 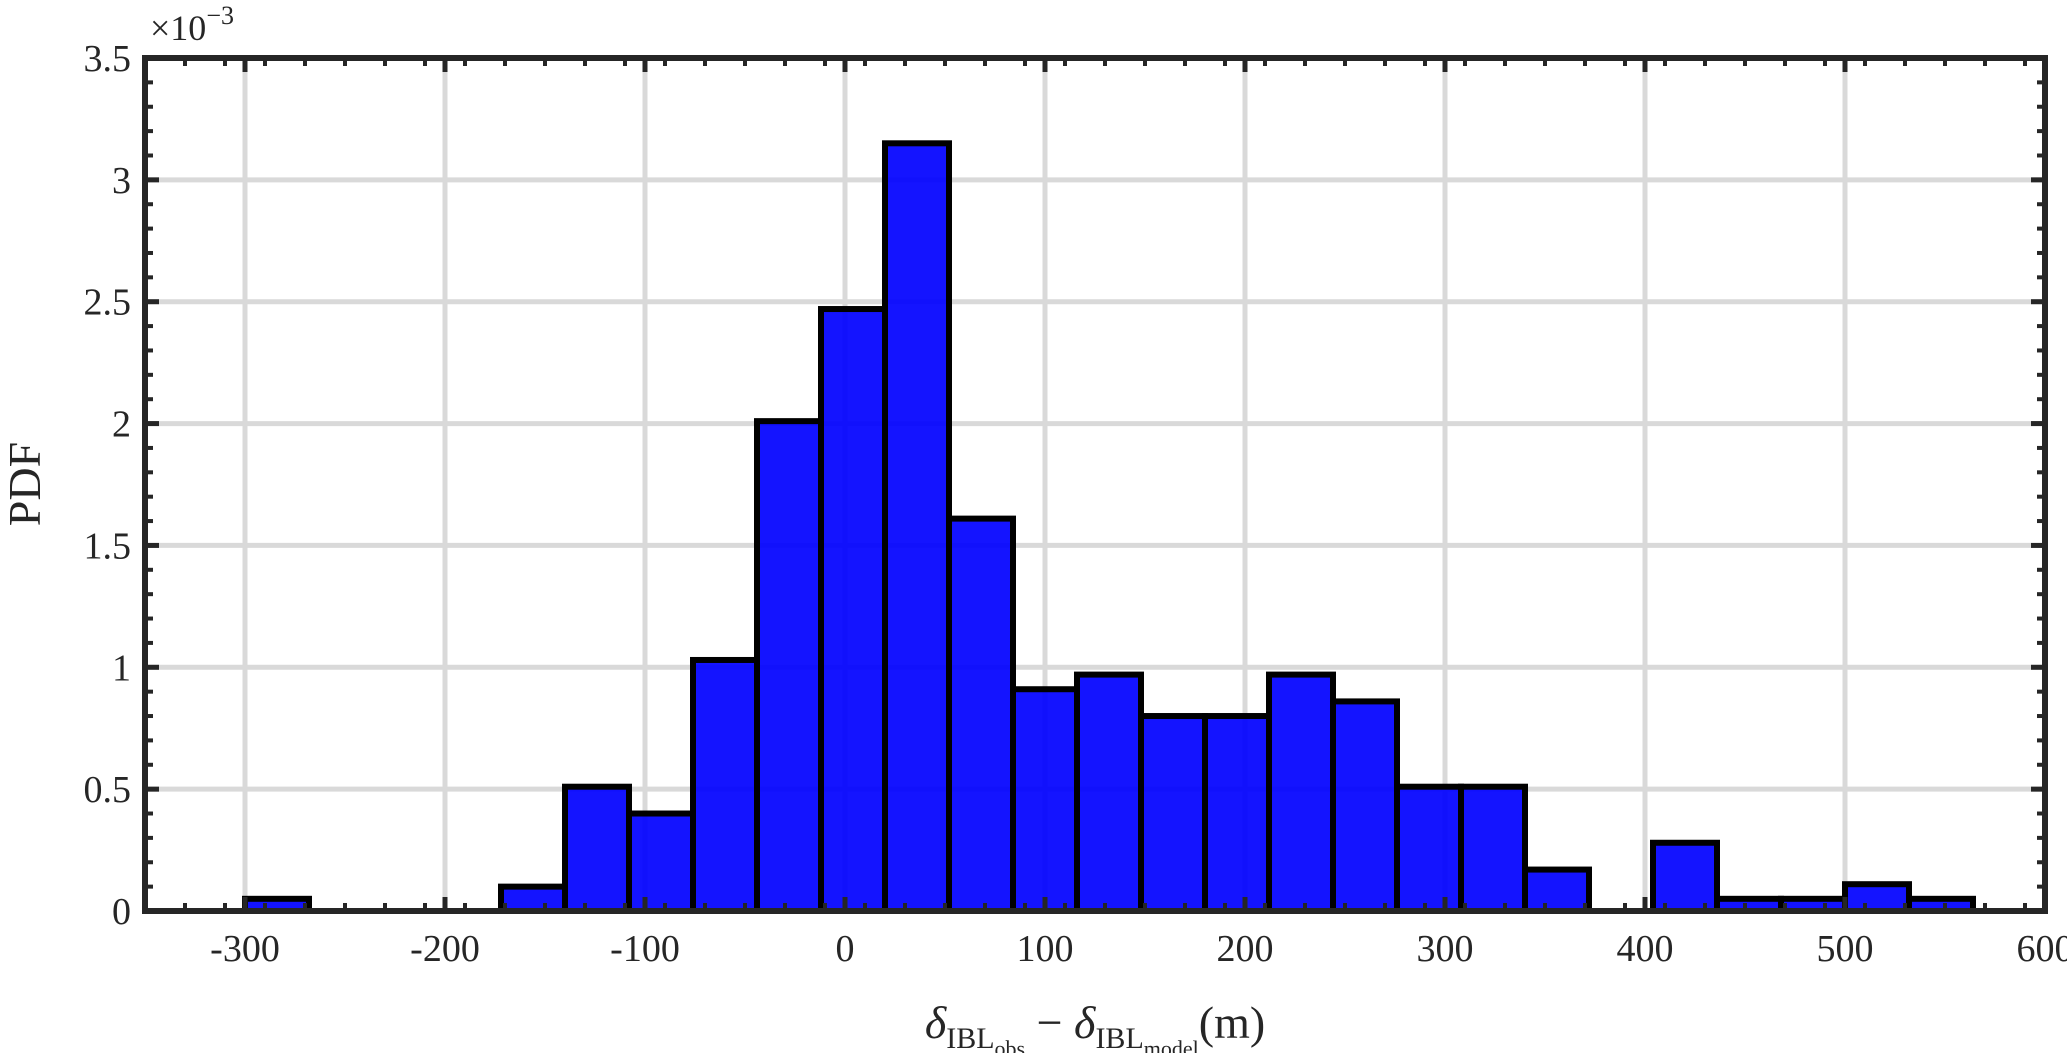 I want to click on y-tick-label: 0, so click(x=121, y=912).